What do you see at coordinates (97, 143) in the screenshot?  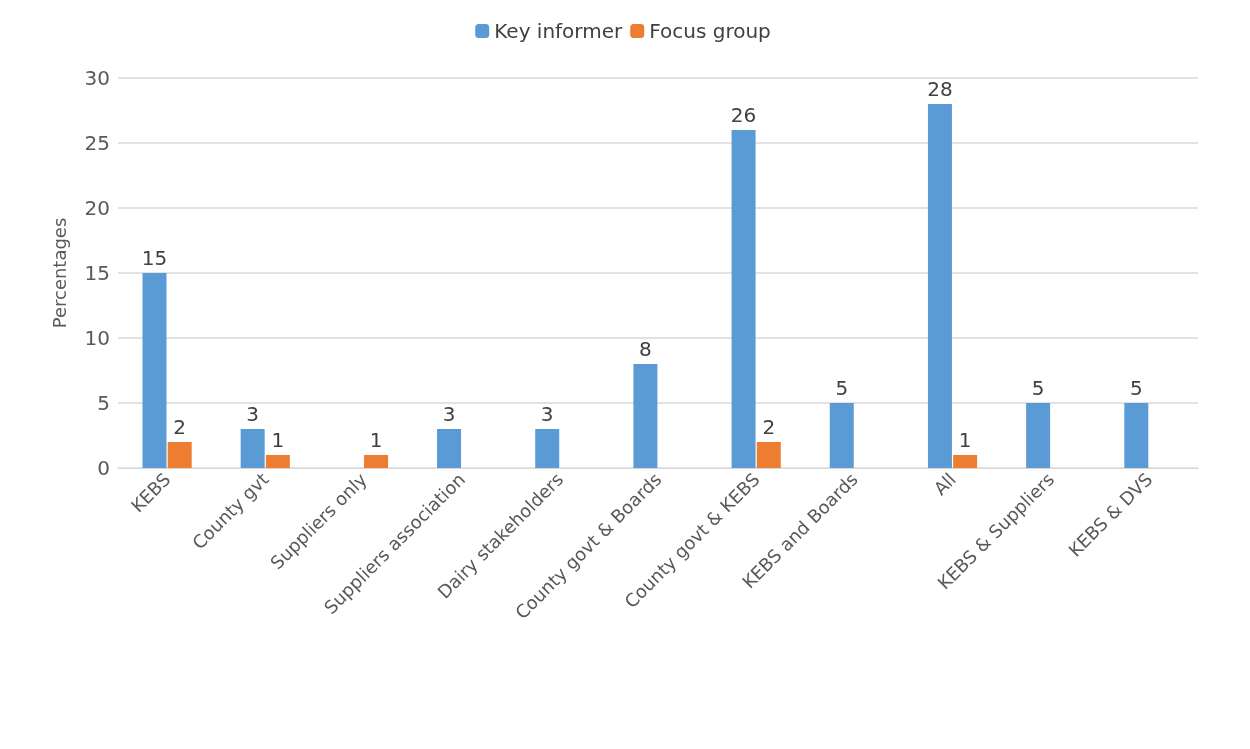 I see `y-tick-label: 25` at bounding box center [97, 143].